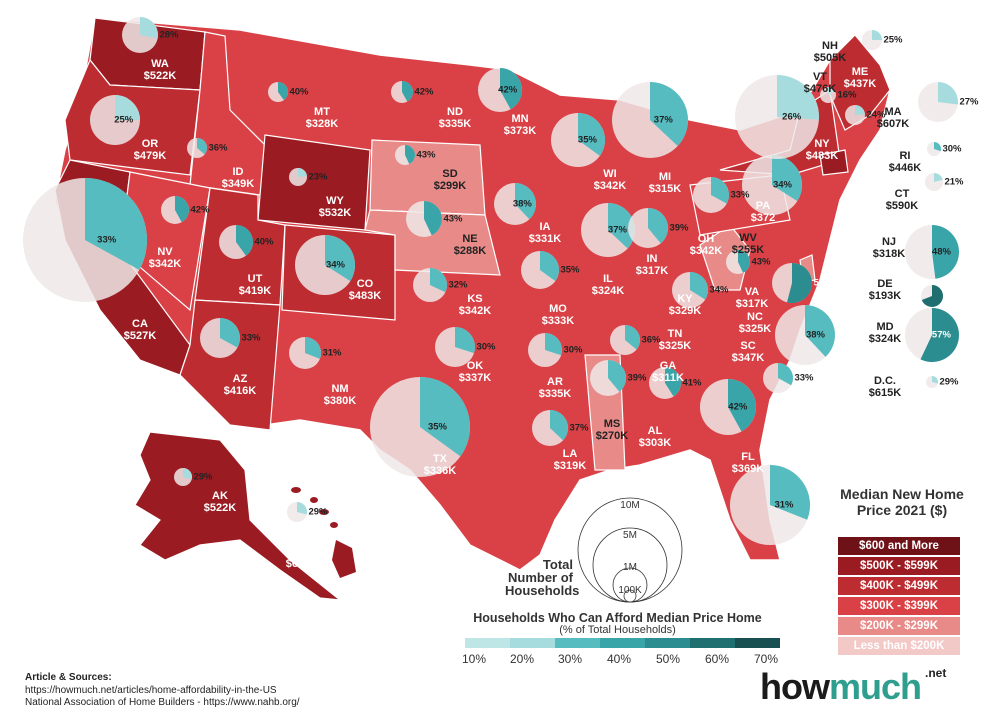 The height and width of the screenshot is (722, 1000). Describe the element at coordinates (579, 428) in the screenshot. I see `pct-label-la: 37%` at that location.